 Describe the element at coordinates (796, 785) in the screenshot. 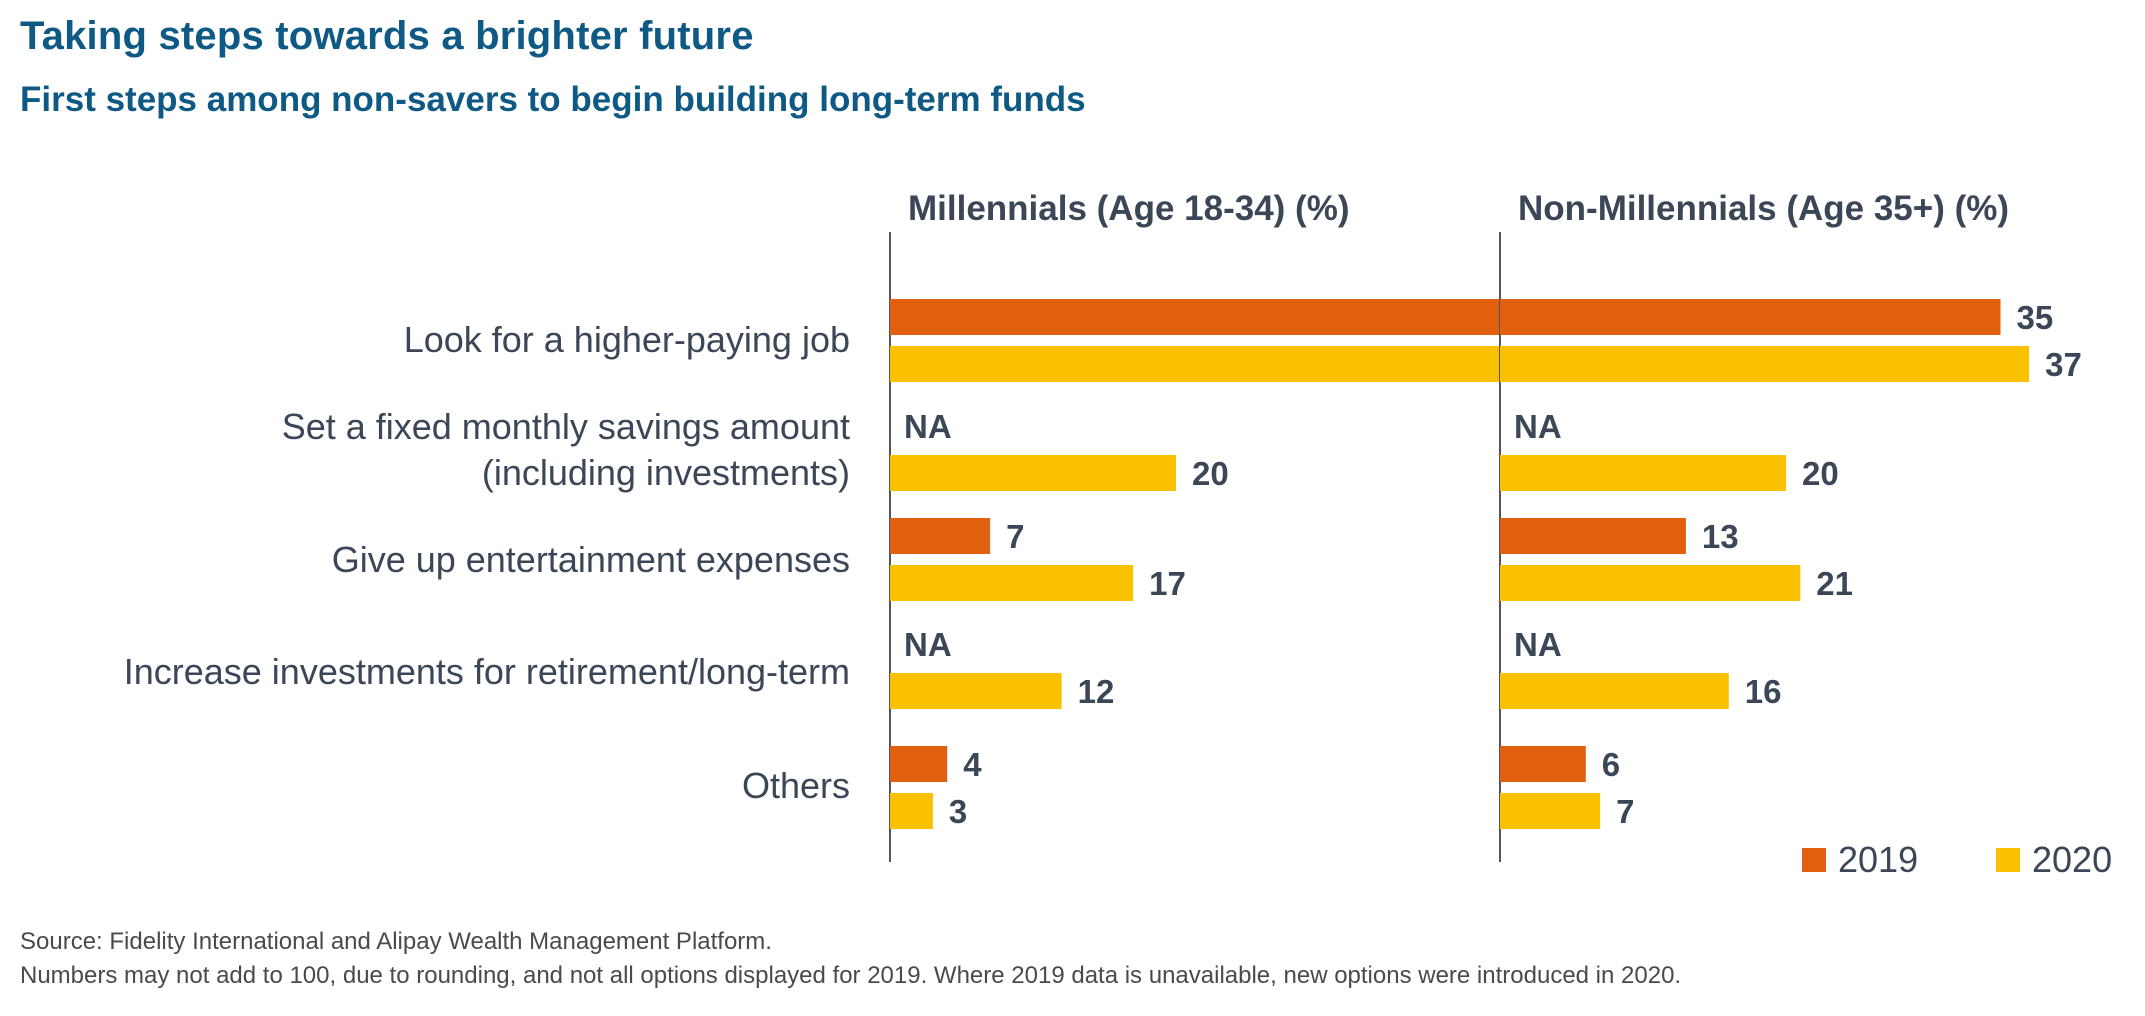

I see `category-label-5: Others` at that location.